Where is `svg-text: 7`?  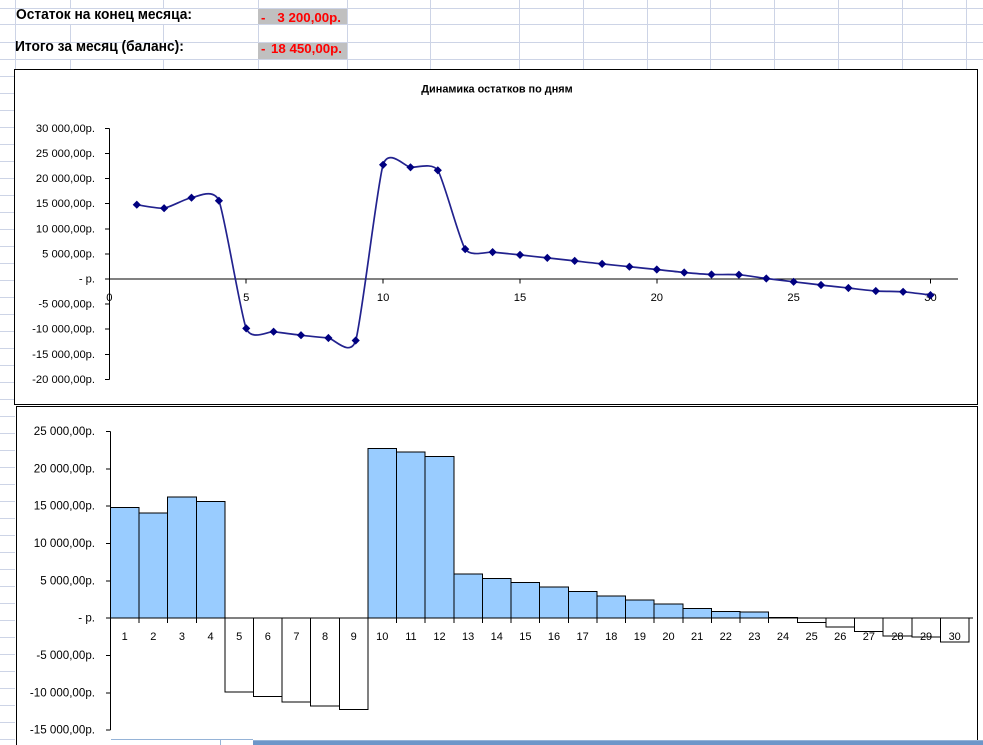 svg-text: 7 is located at coordinates (296, 637).